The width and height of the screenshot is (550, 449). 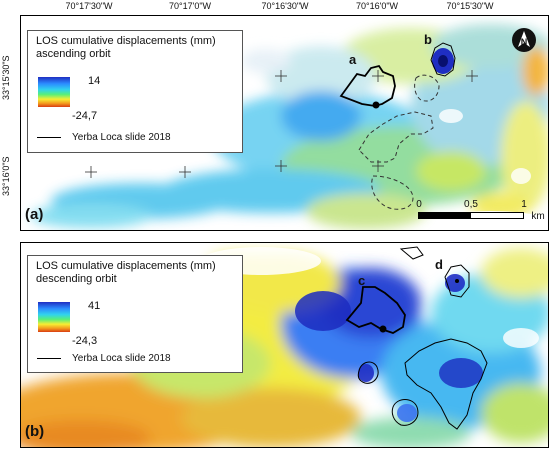 I want to click on scale-tick-05: 0,5, so click(x=471, y=204).